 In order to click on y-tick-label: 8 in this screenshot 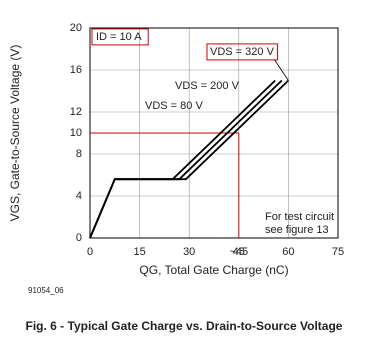, I will do `click(79, 154)`.